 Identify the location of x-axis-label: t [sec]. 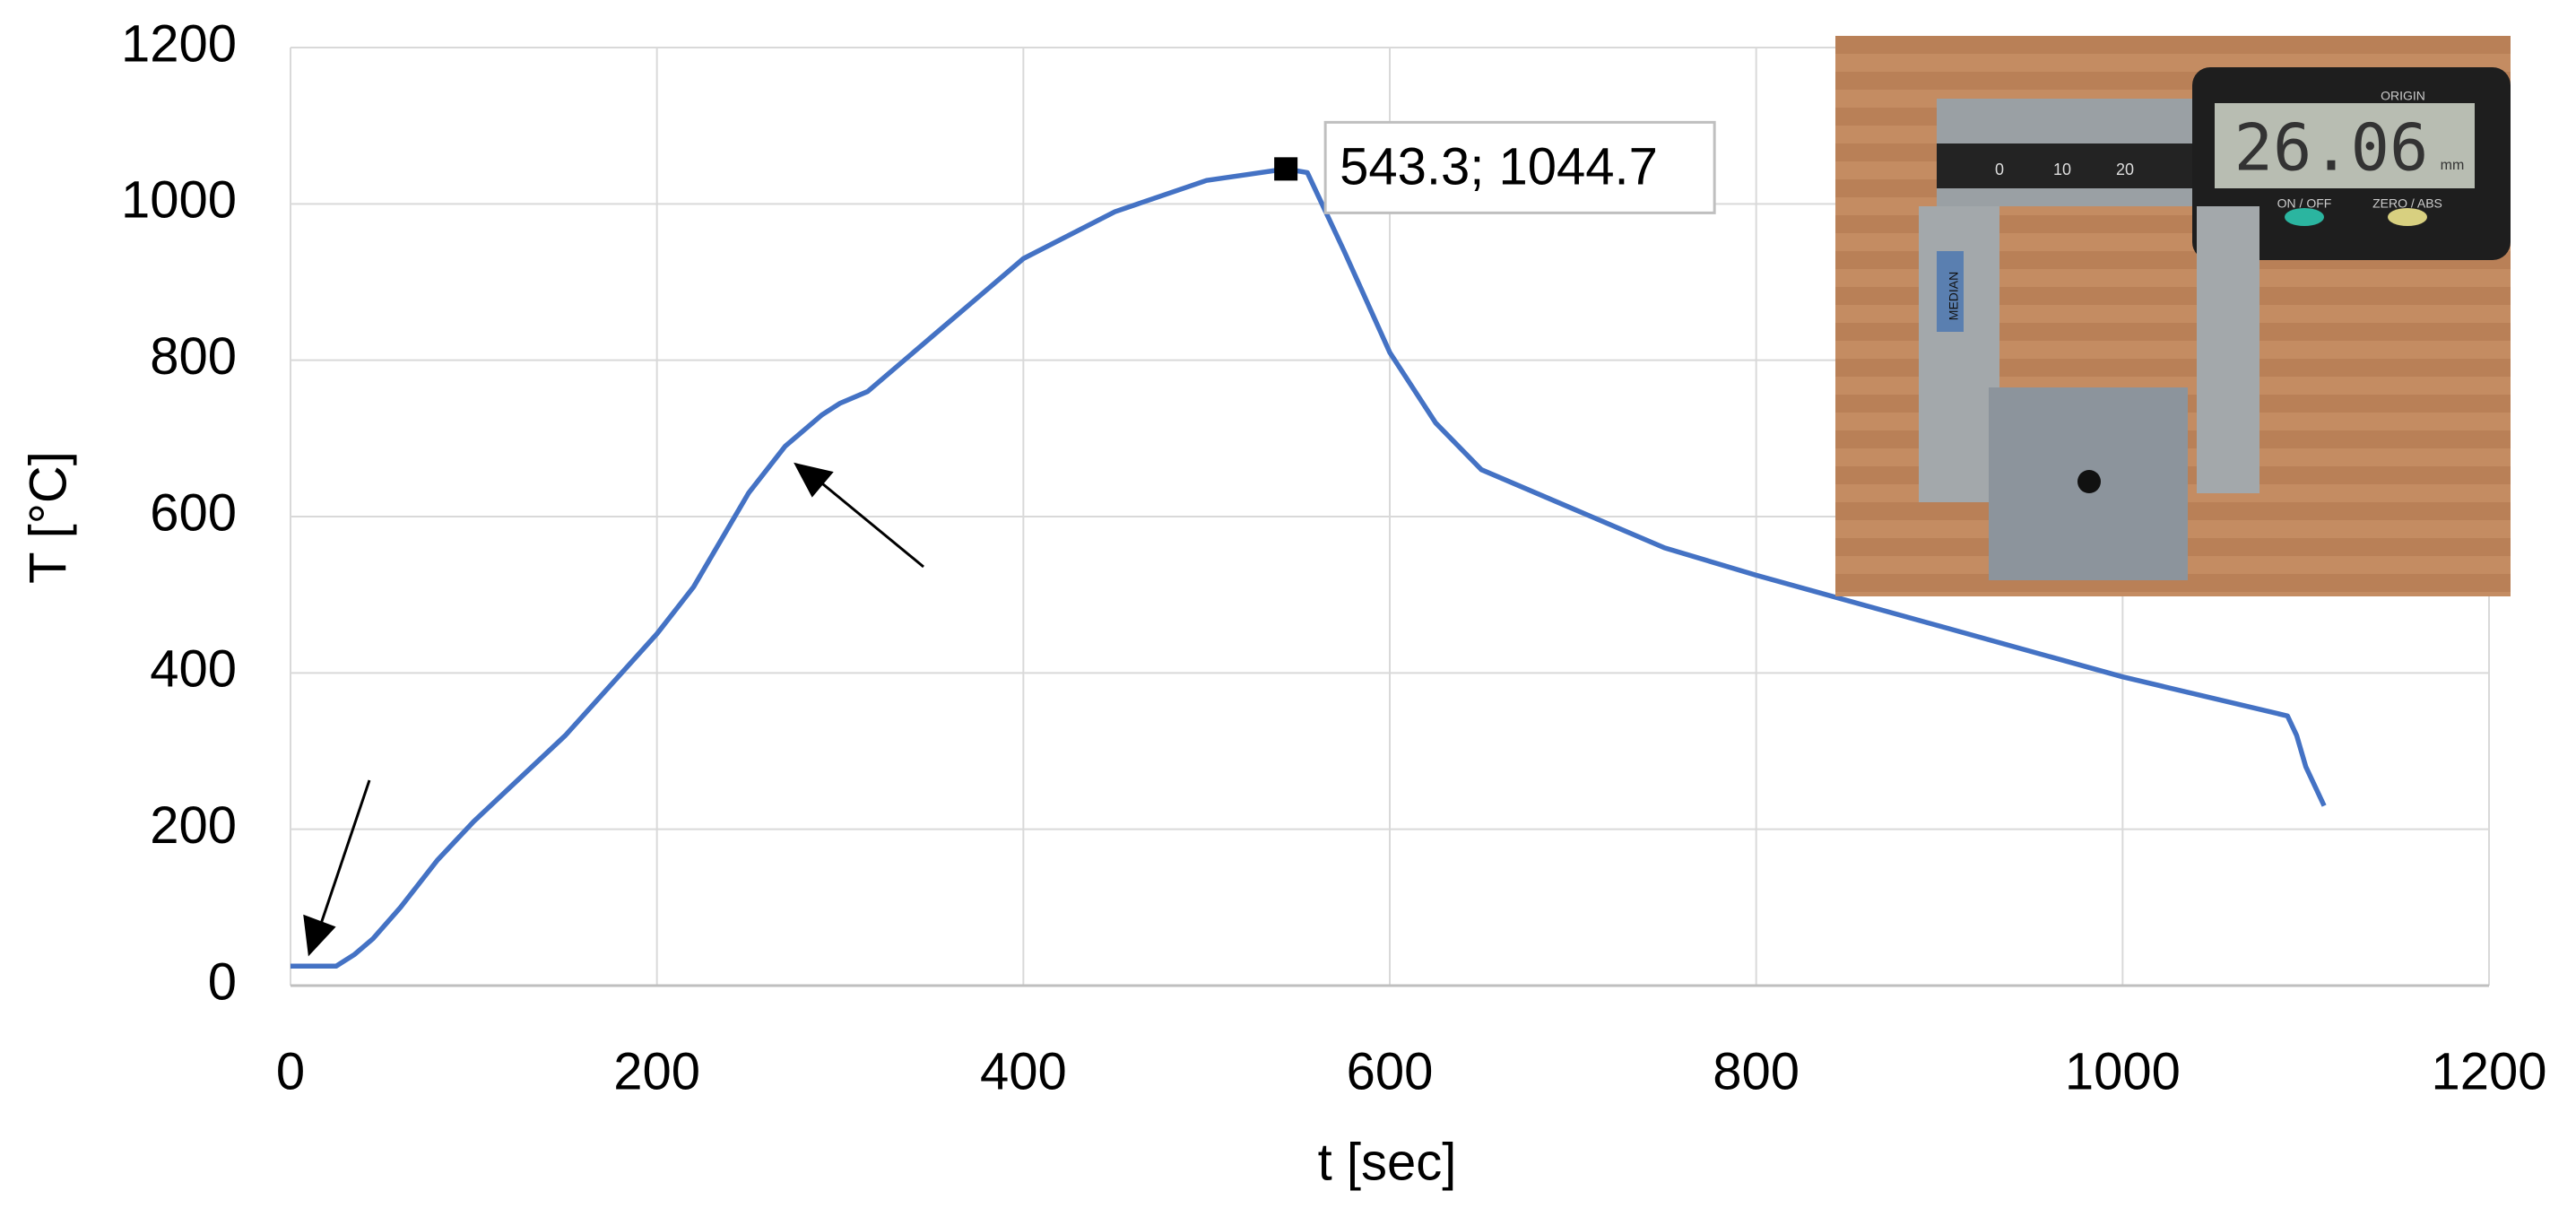
(1387, 1162).